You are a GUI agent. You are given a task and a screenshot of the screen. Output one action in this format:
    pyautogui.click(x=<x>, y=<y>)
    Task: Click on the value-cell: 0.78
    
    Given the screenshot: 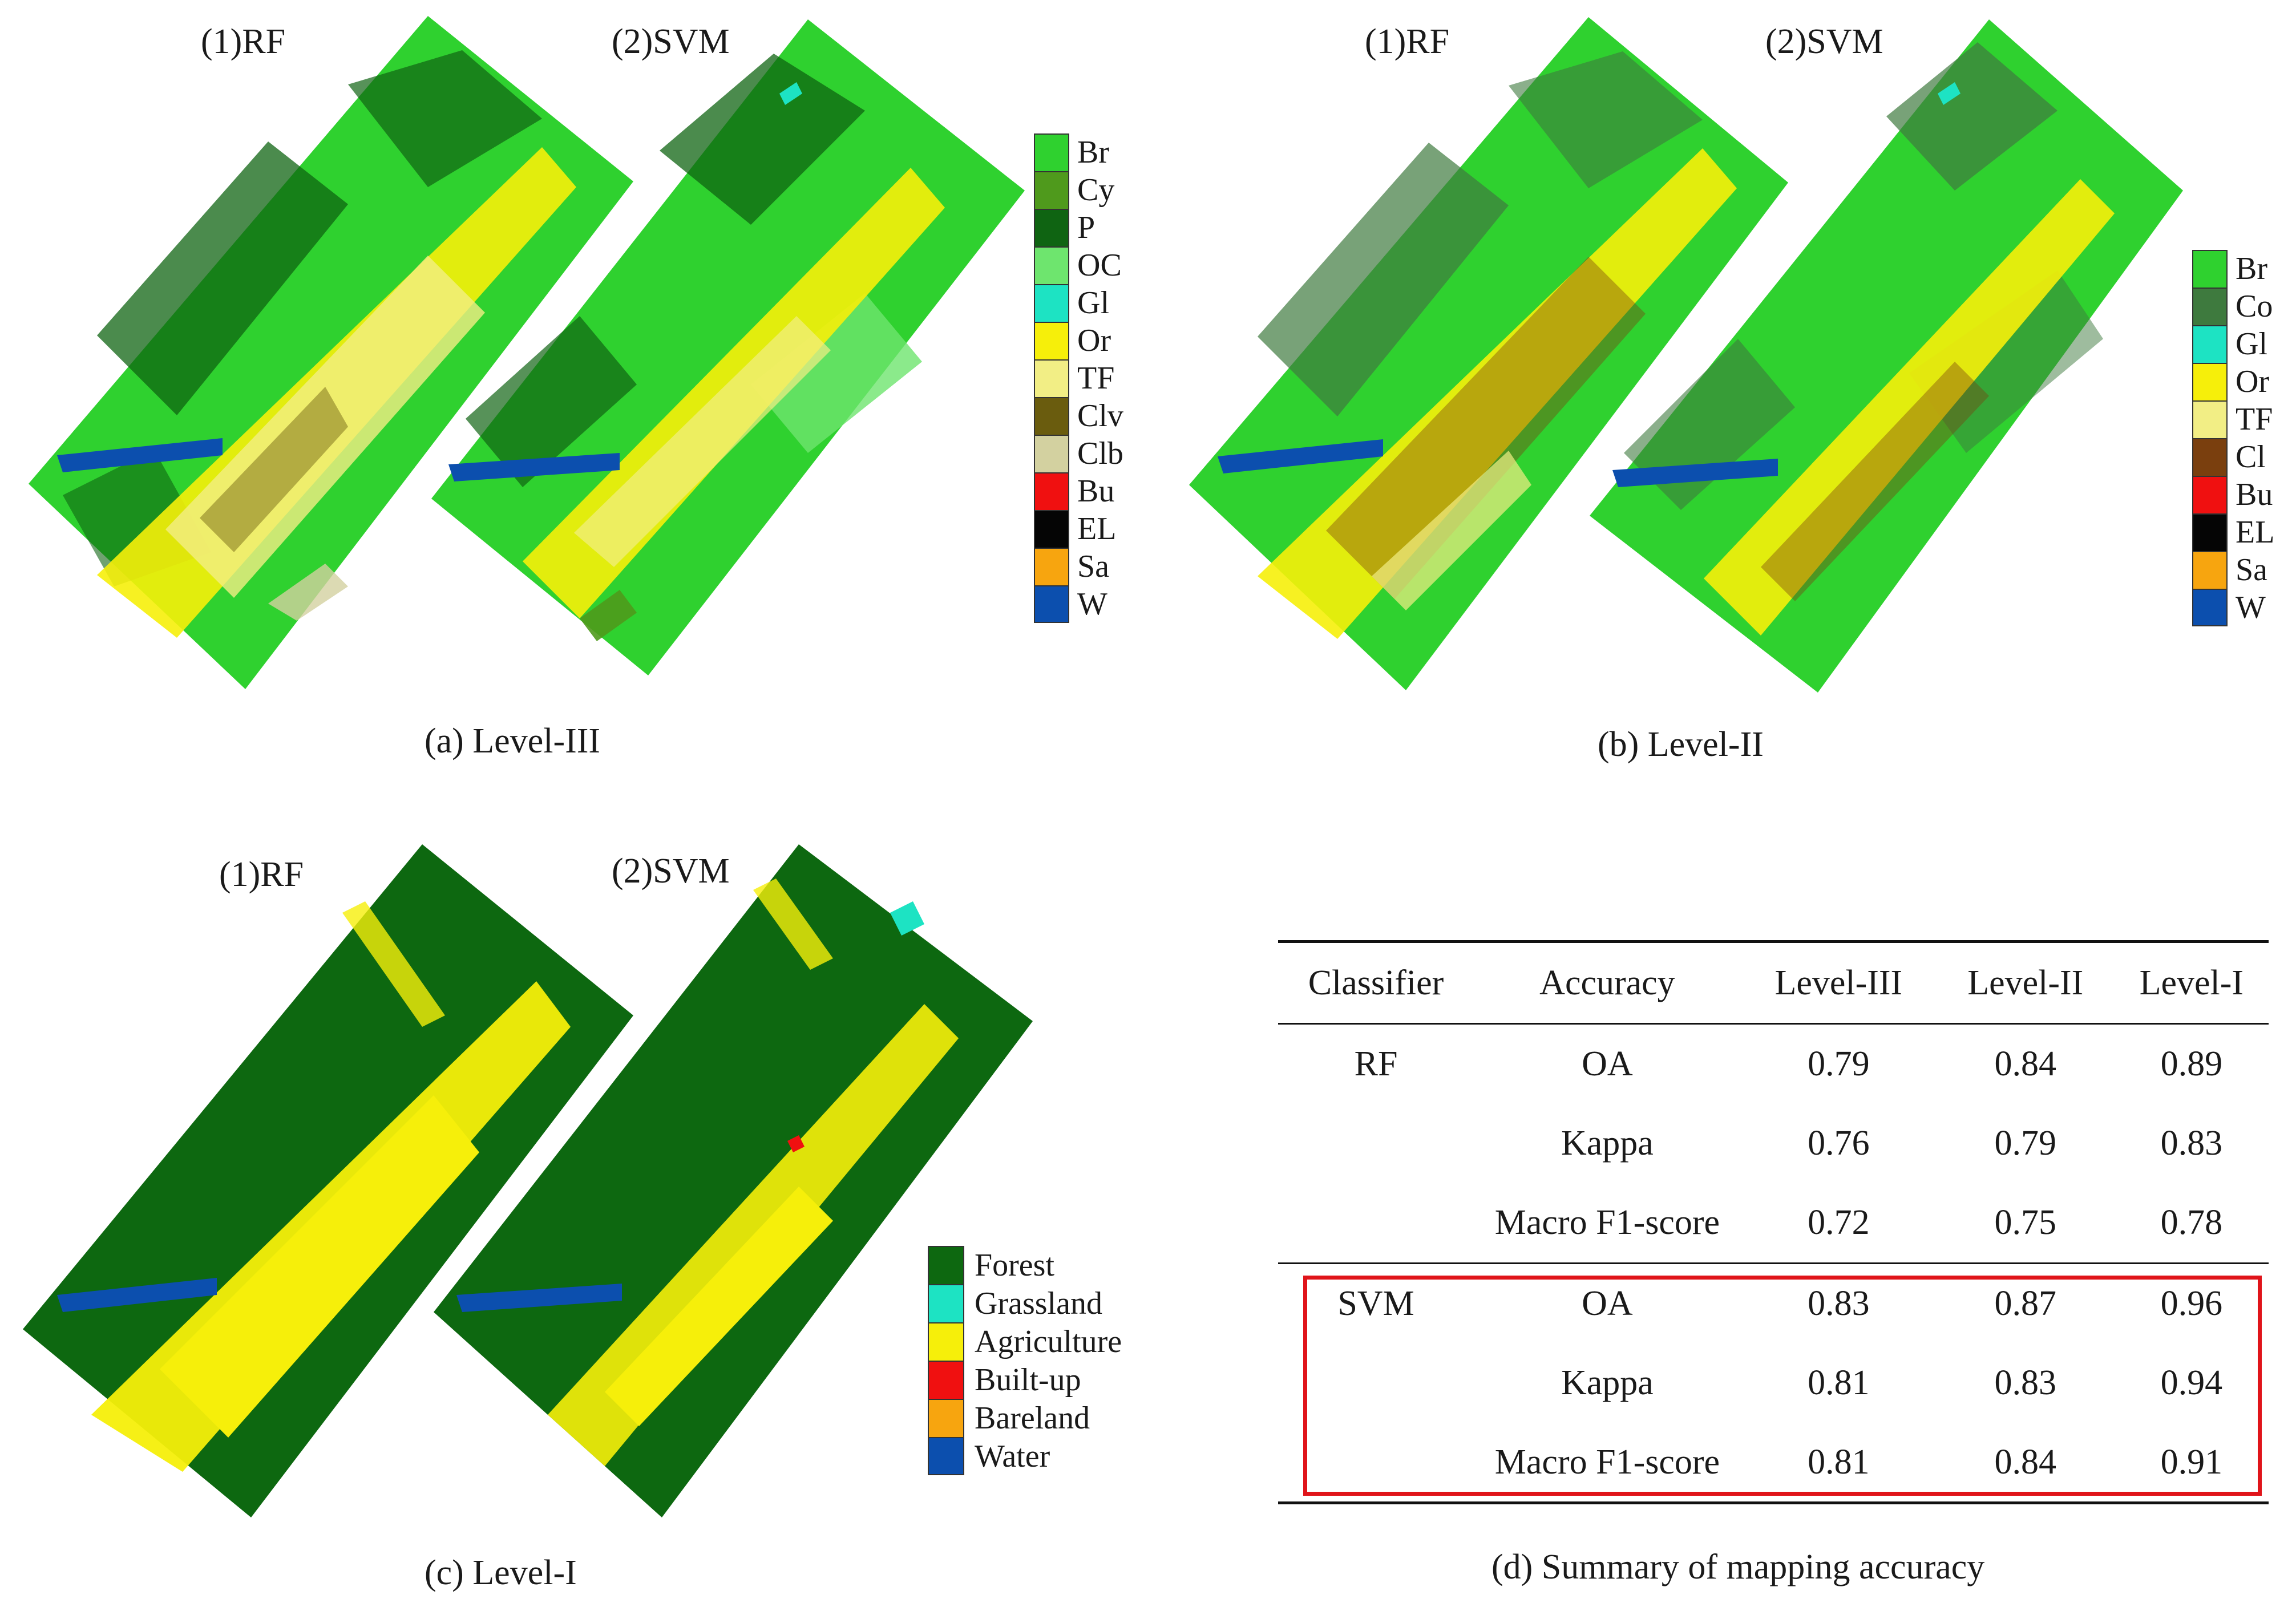 What is the action you would take?
    pyautogui.click(x=2191, y=1222)
    